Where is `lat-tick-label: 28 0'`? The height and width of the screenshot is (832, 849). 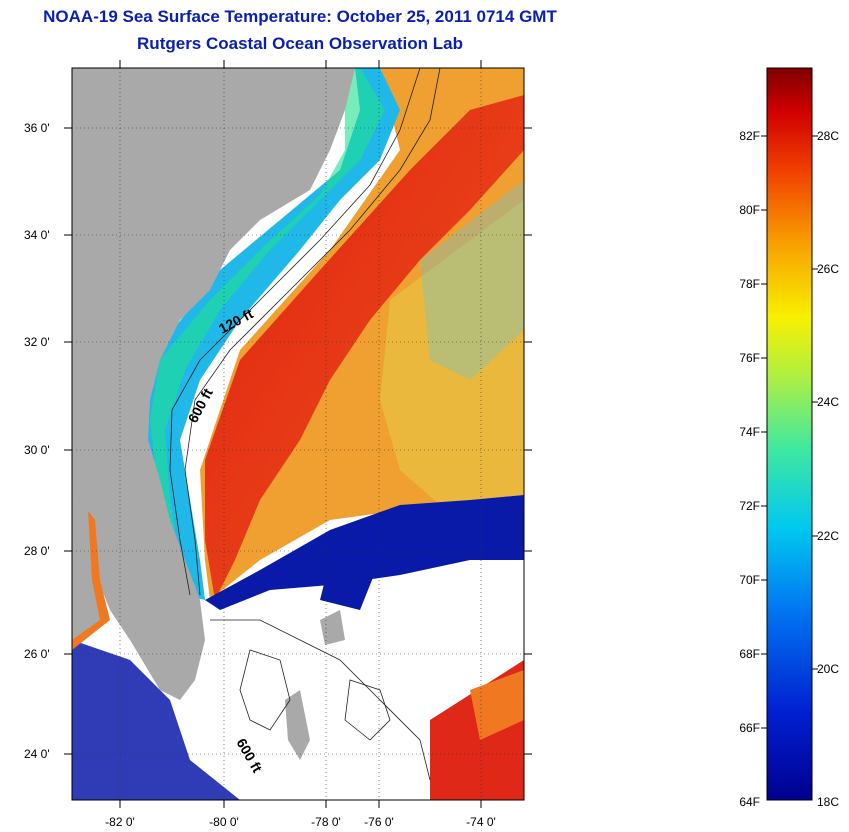
lat-tick-label: 28 0' is located at coordinates (37, 551).